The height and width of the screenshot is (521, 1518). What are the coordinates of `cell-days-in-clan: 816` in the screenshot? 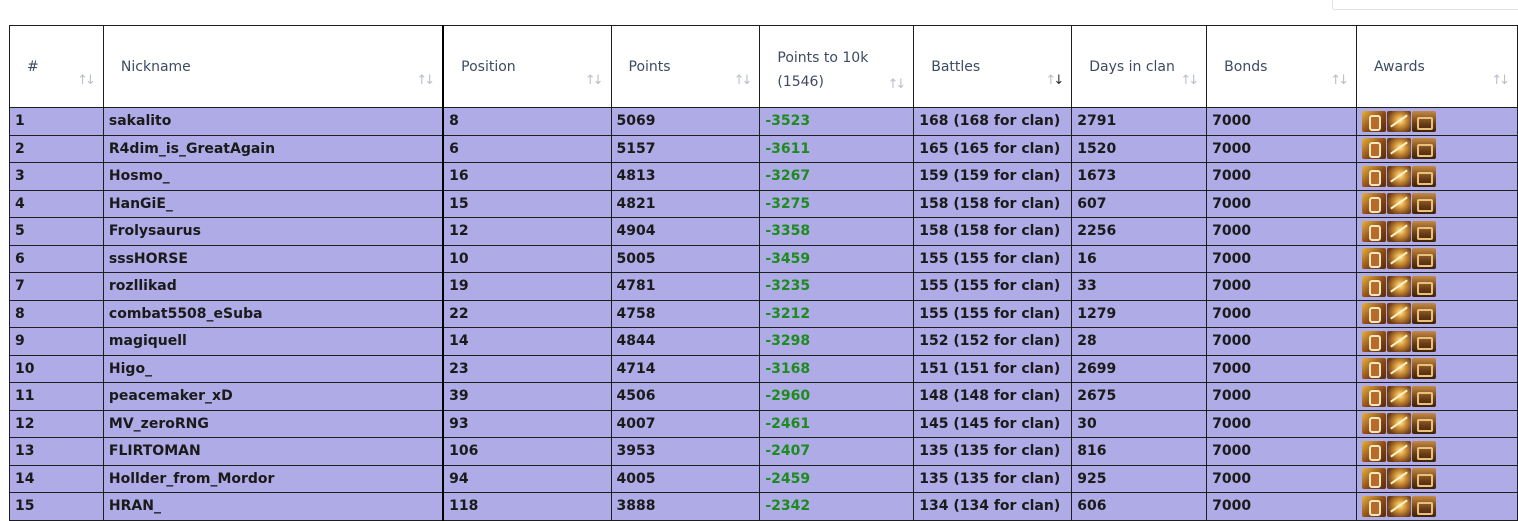 It's located at (1139, 451).